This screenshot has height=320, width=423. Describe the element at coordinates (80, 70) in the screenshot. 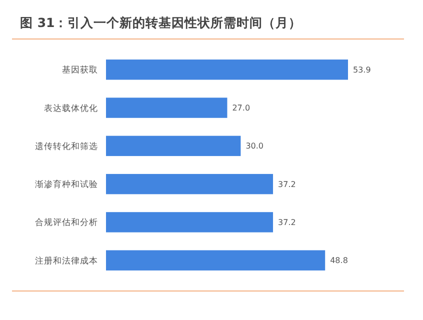

I see `y-tick-label: 基因获取` at that location.